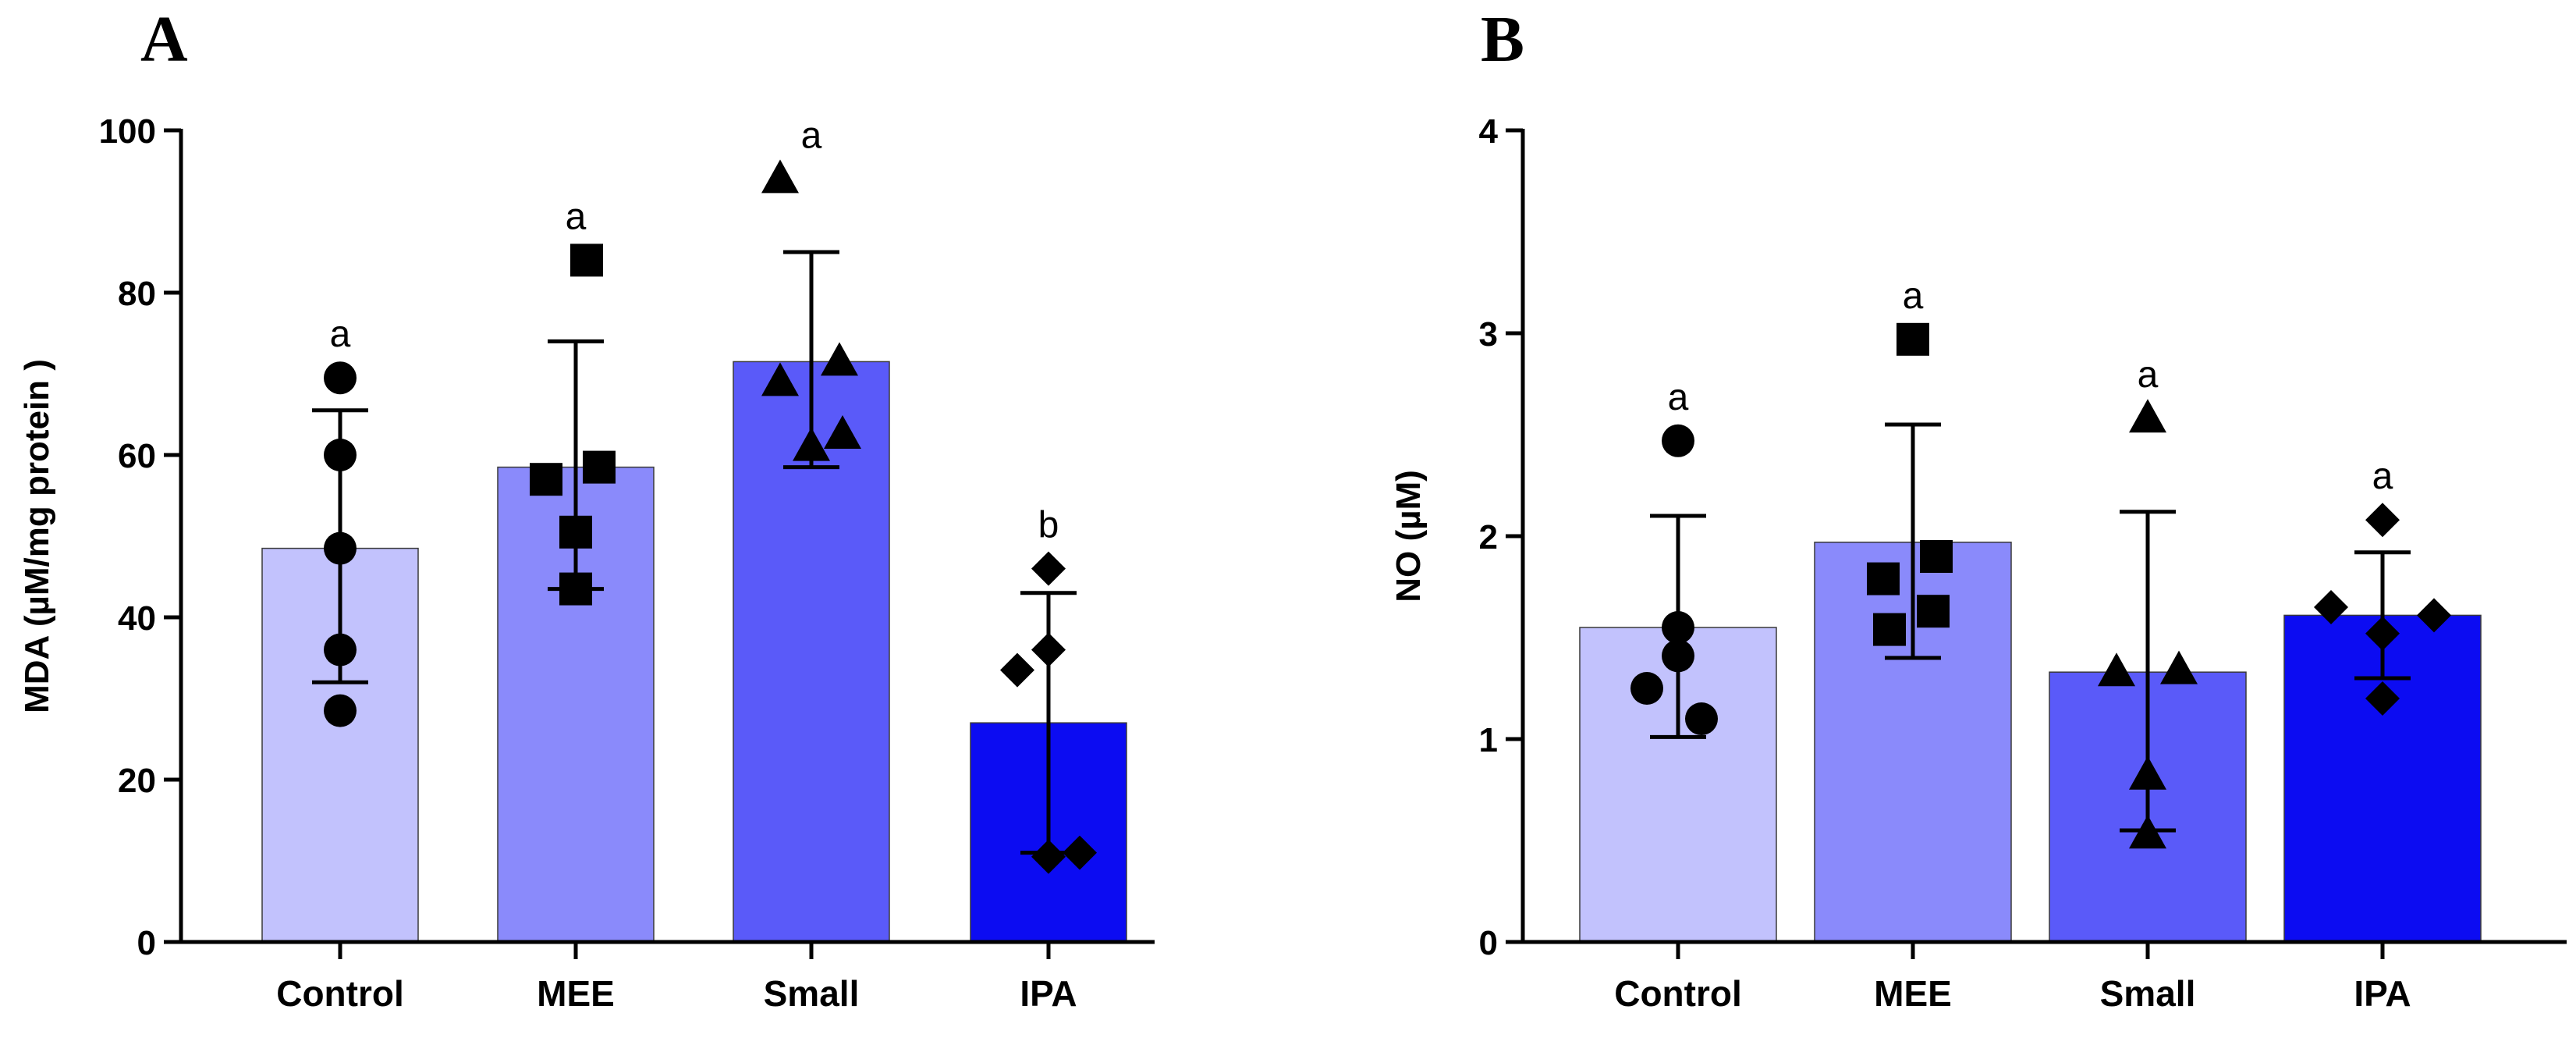  What do you see at coordinates (1502, 39) in the screenshot?
I see `panel-label: B` at bounding box center [1502, 39].